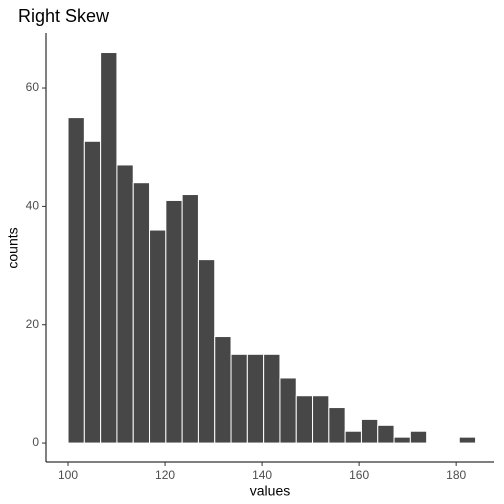  What do you see at coordinates (33, 324) in the screenshot?
I see `y-tick-label: 20` at bounding box center [33, 324].